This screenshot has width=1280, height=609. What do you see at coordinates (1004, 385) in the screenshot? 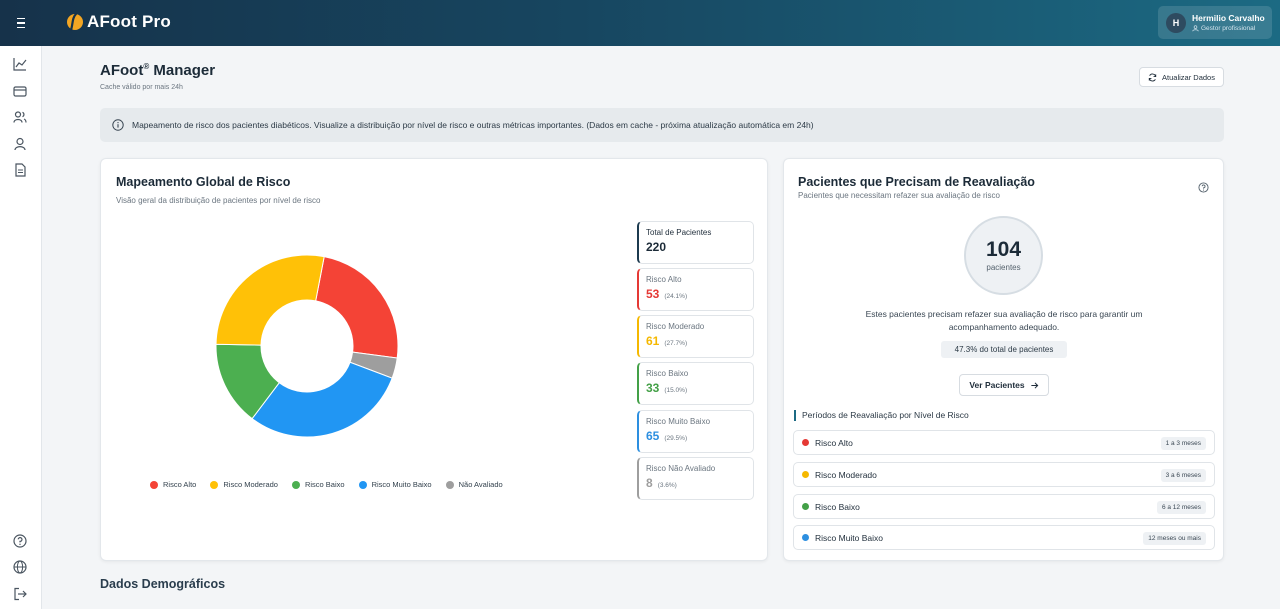
I see `view-patients-button: Ver Pacientes` at bounding box center [1004, 385].